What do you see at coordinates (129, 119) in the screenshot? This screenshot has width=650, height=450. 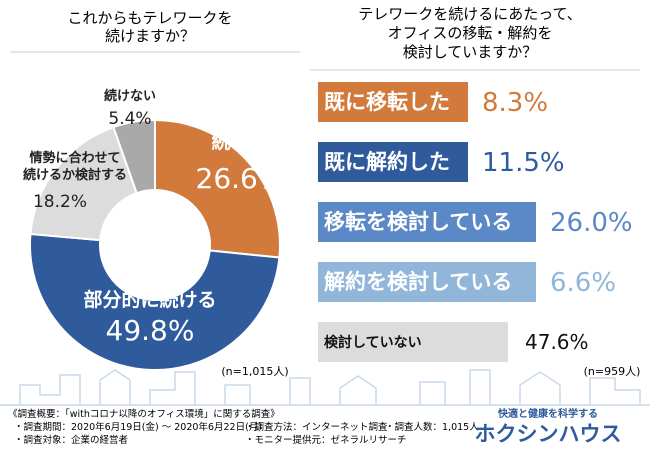 I see `segment-value: 5.4%` at bounding box center [129, 119].